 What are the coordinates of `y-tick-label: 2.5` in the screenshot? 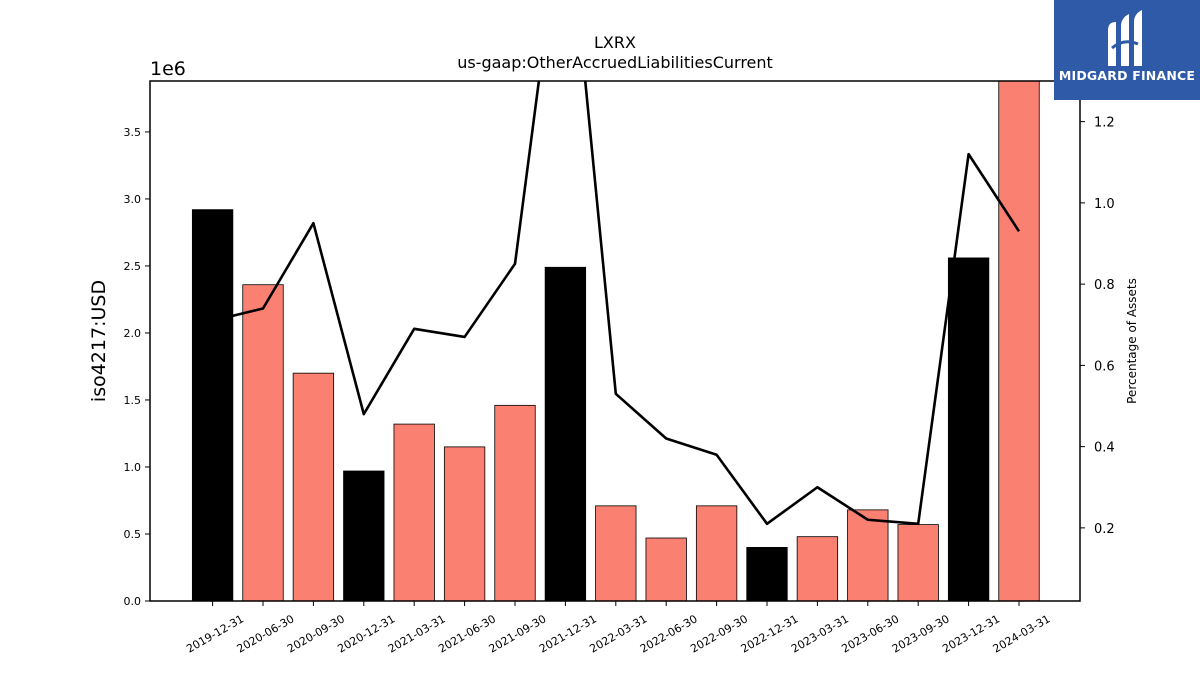 It's located at (133, 266).